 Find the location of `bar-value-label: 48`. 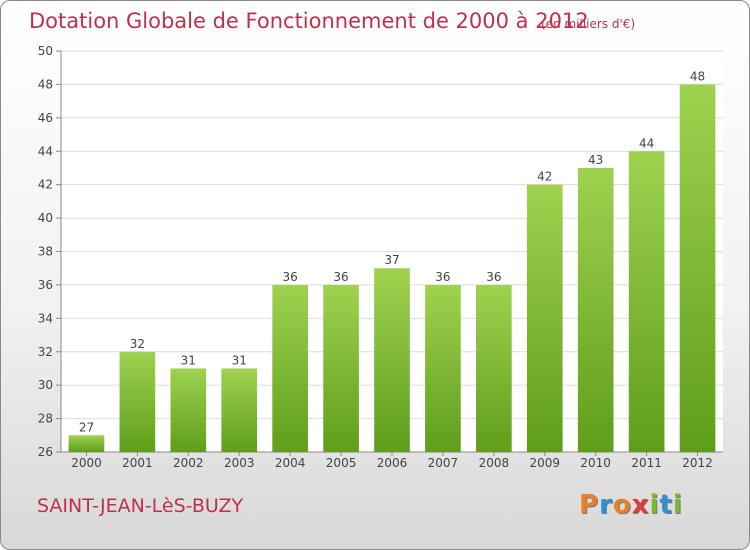

bar-value-label: 48 is located at coordinates (697, 76).